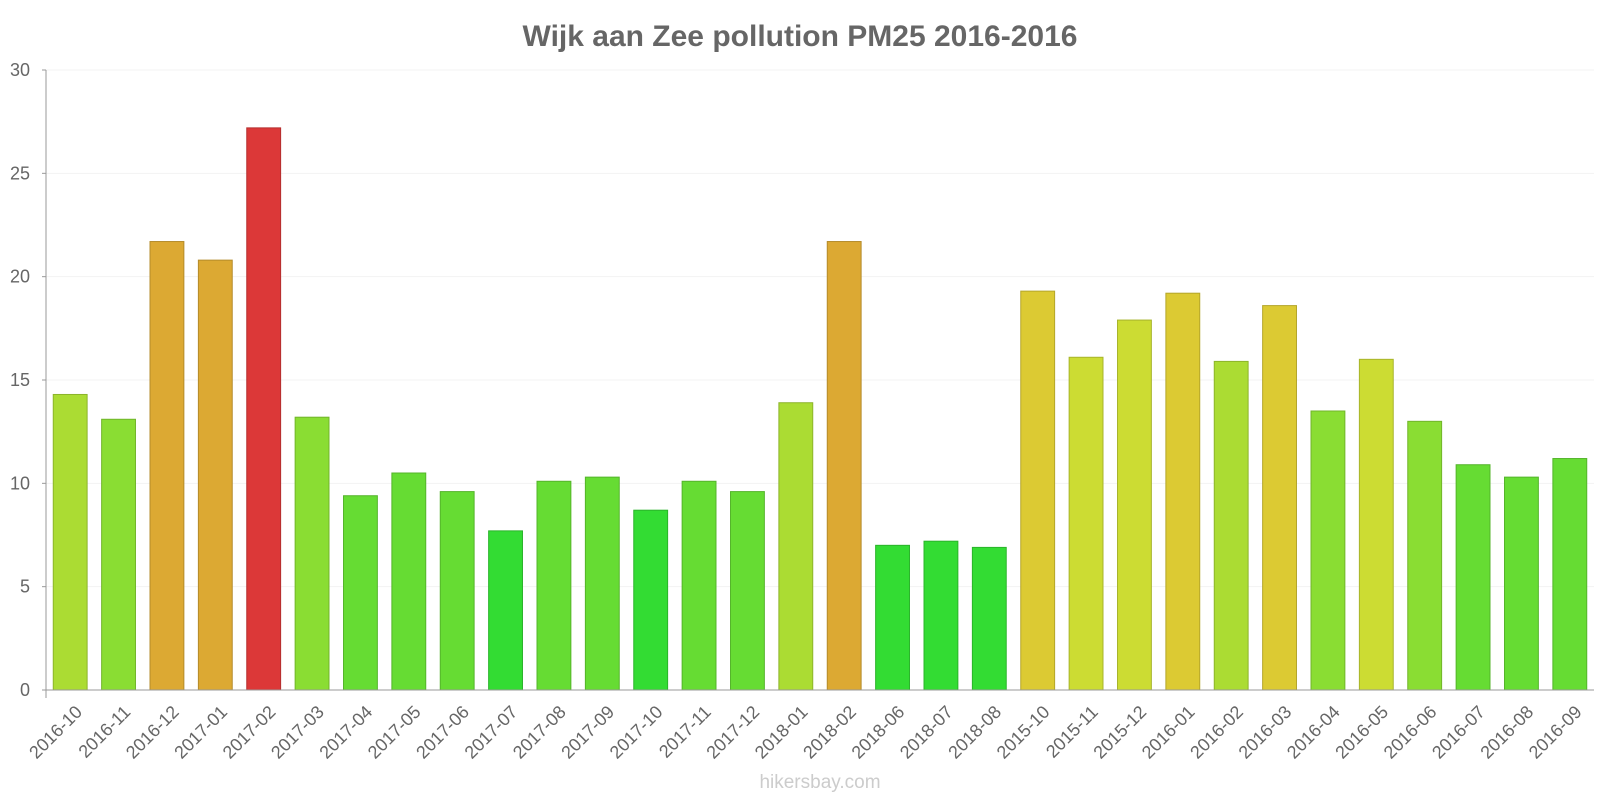 The height and width of the screenshot is (800, 1600). What do you see at coordinates (819, 782) in the screenshot?
I see `watermark: hikersbay.com` at bounding box center [819, 782].